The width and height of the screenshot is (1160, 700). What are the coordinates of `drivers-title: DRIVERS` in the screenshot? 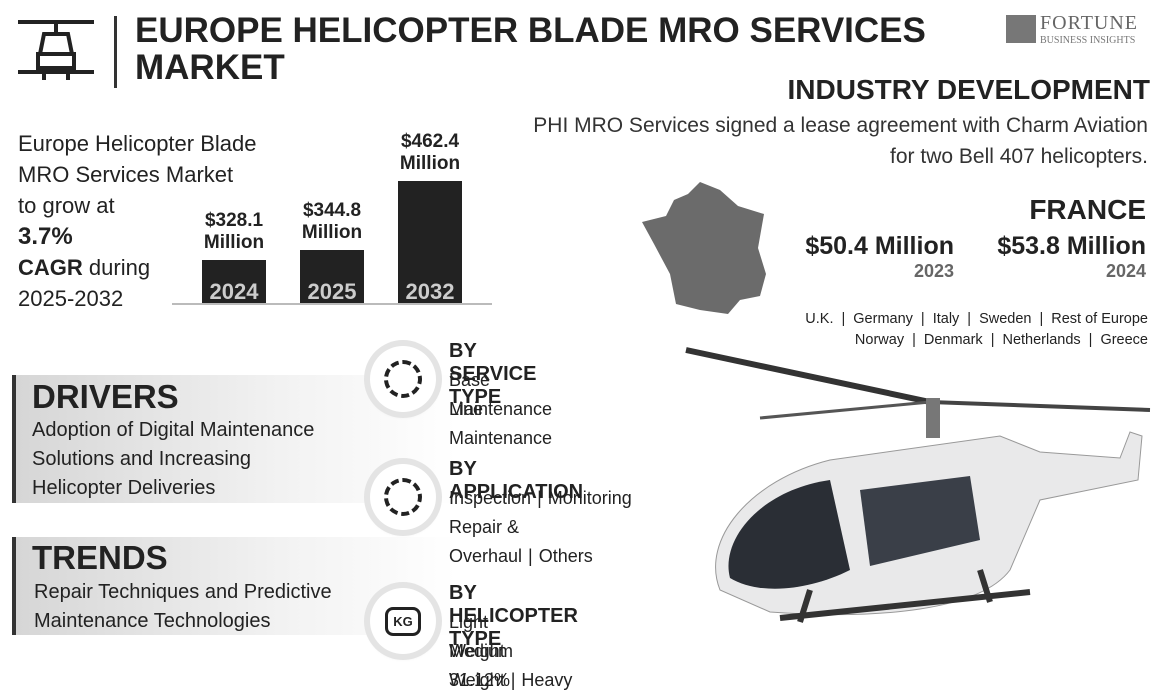 It's located at (105, 396).